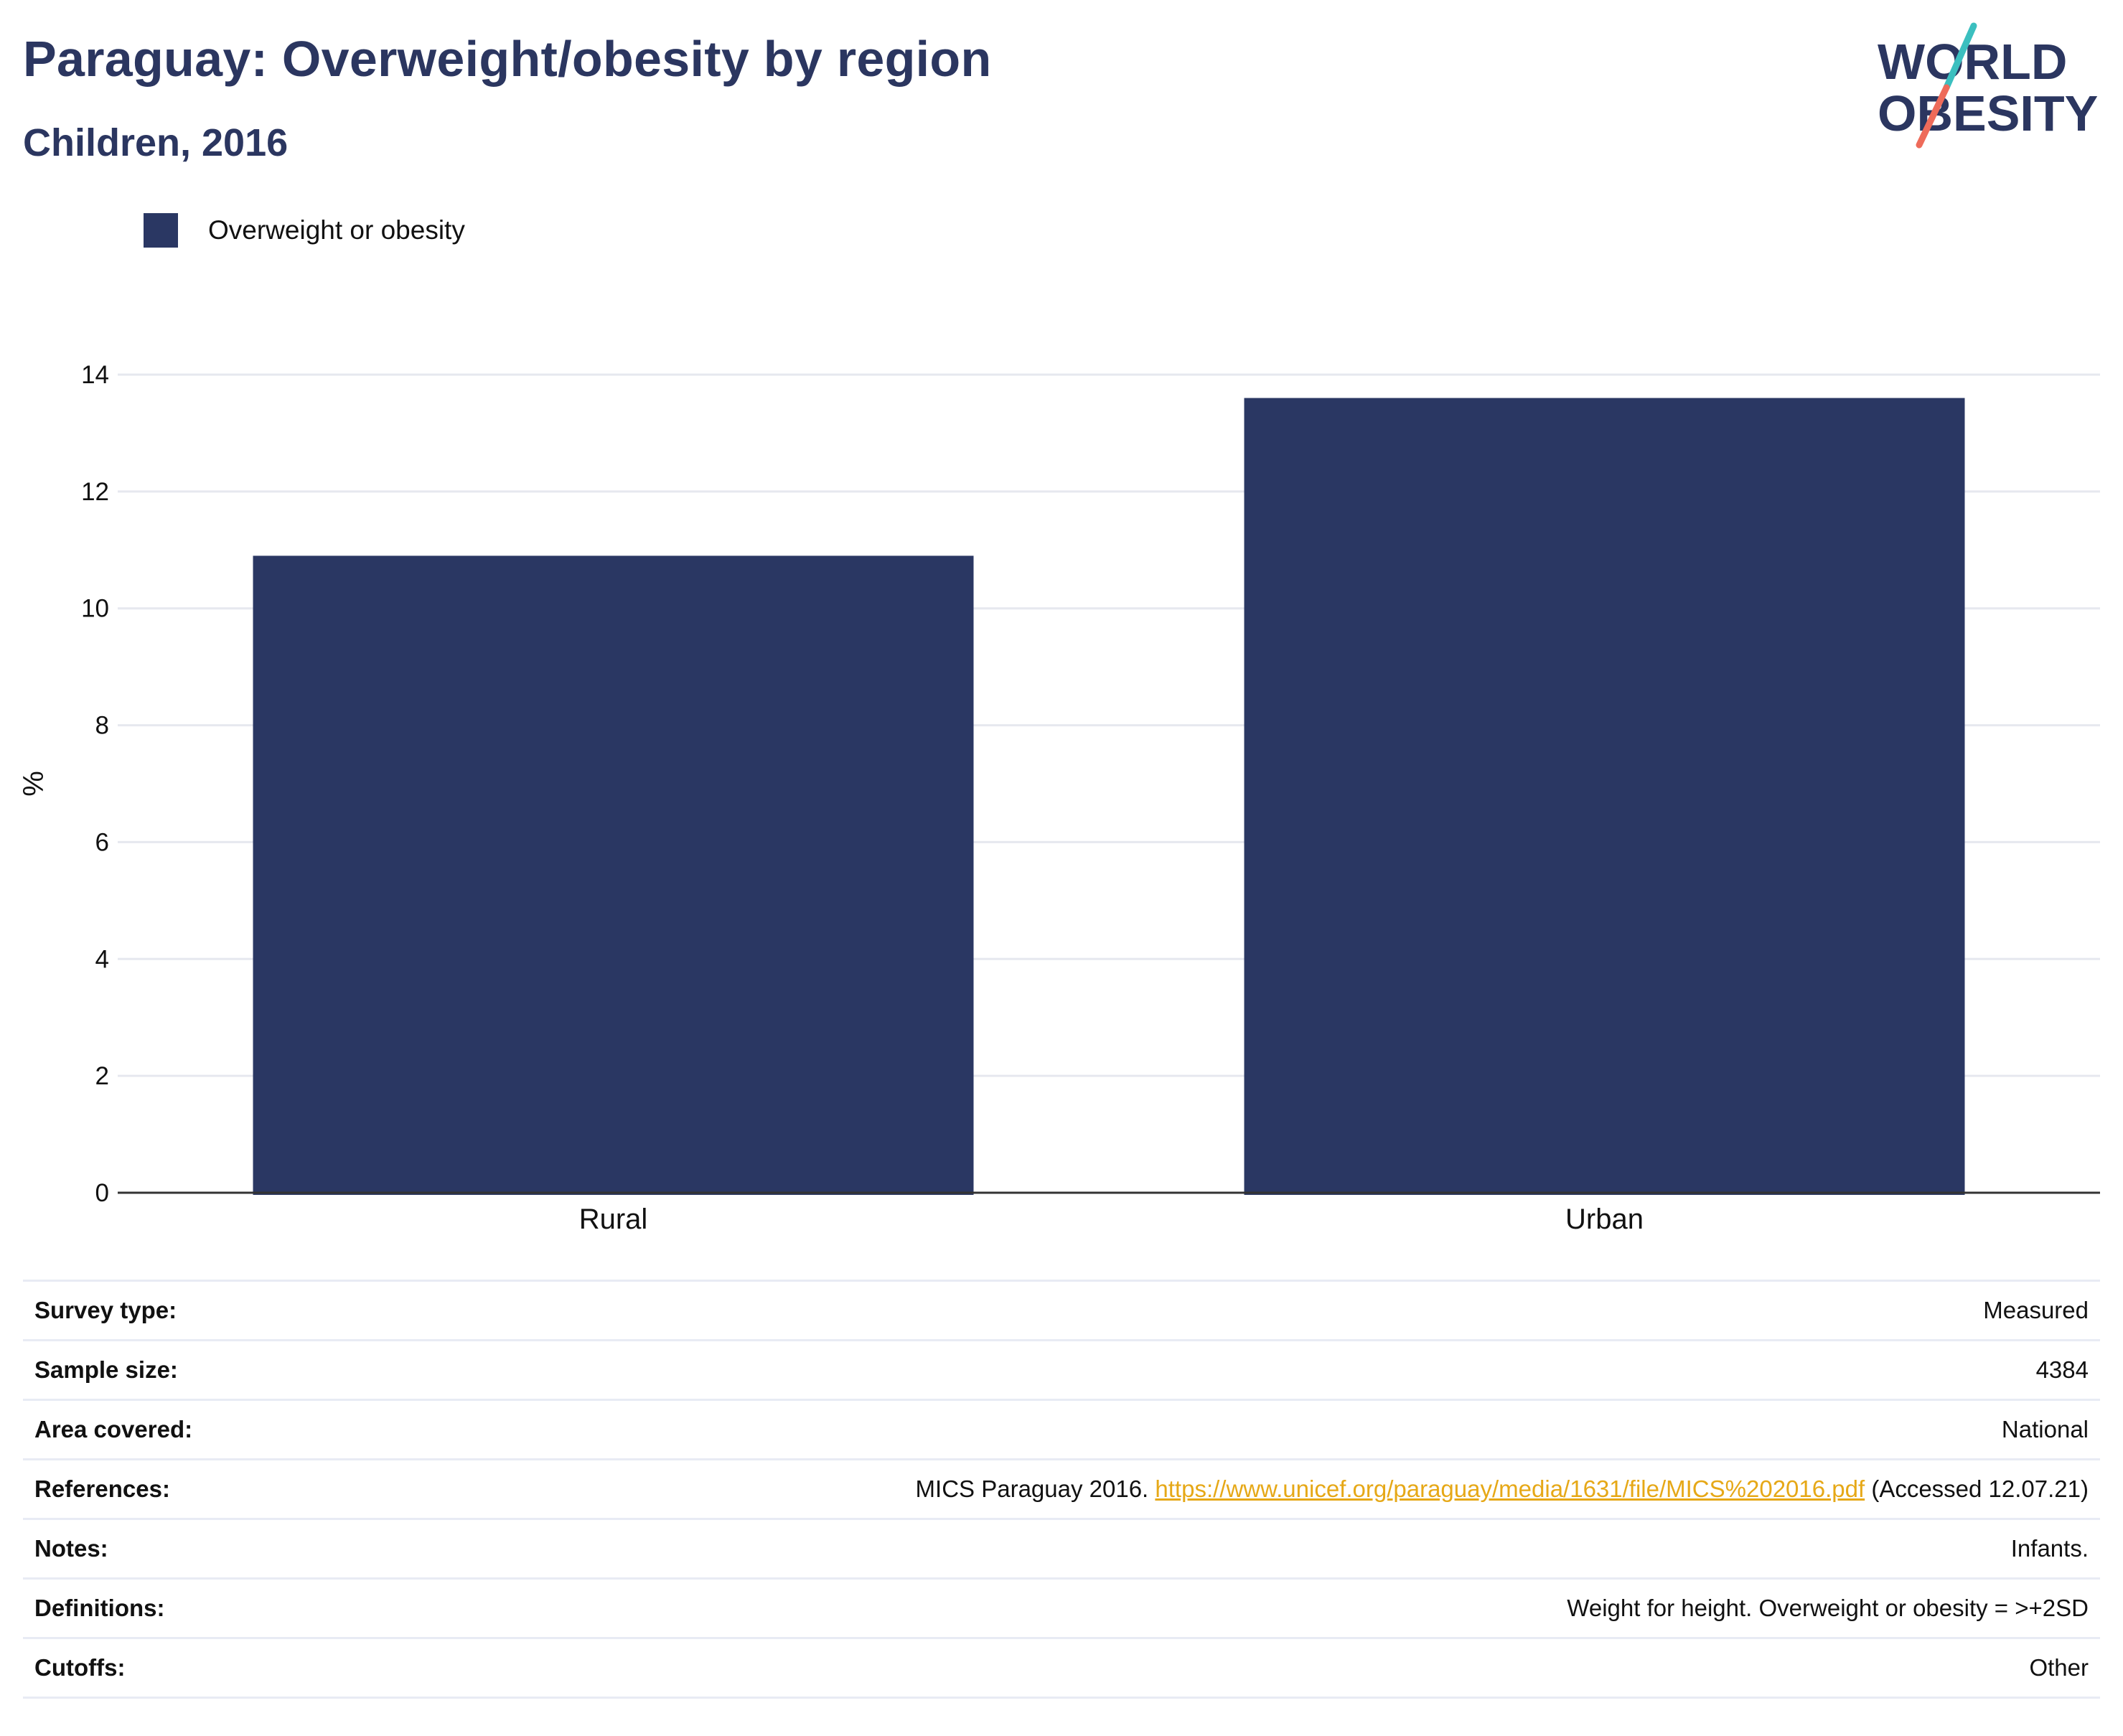  Describe the element at coordinates (106, 1369) in the screenshot. I see `sample-size-label: Sample size:` at that location.